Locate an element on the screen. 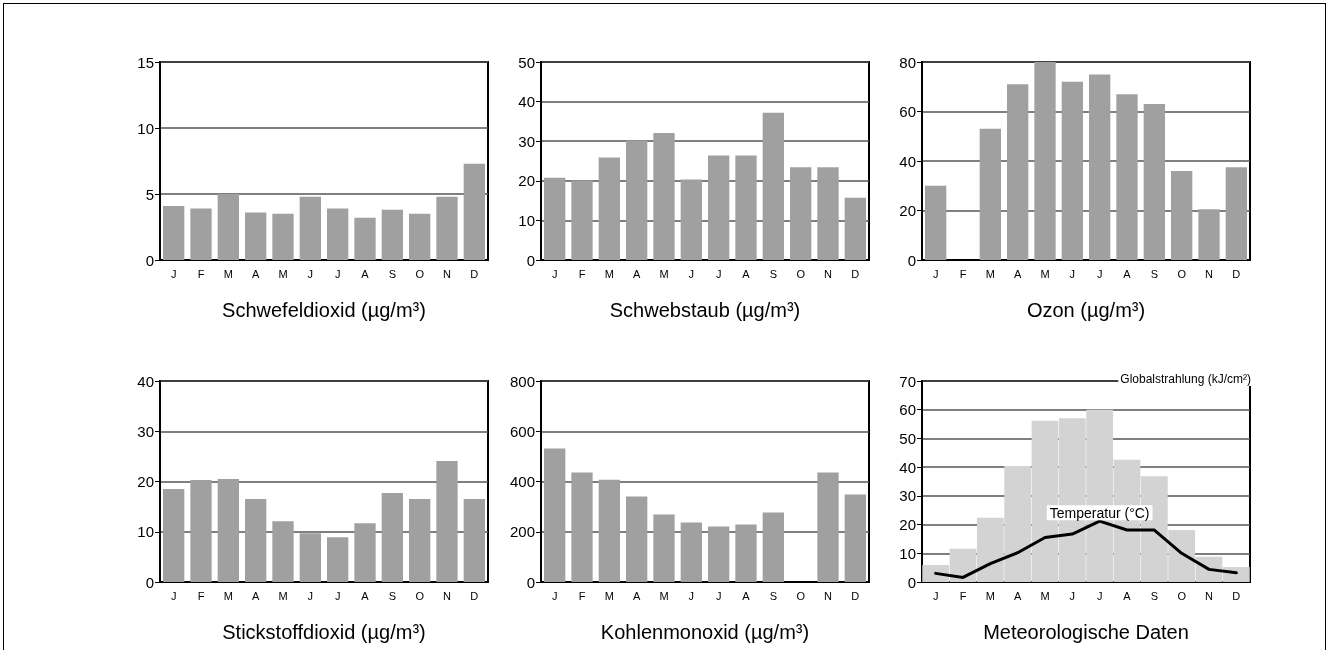 The width and height of the screenshot is (1329, 650). y-tick-label: 200 is located at coordinates (522, 532).